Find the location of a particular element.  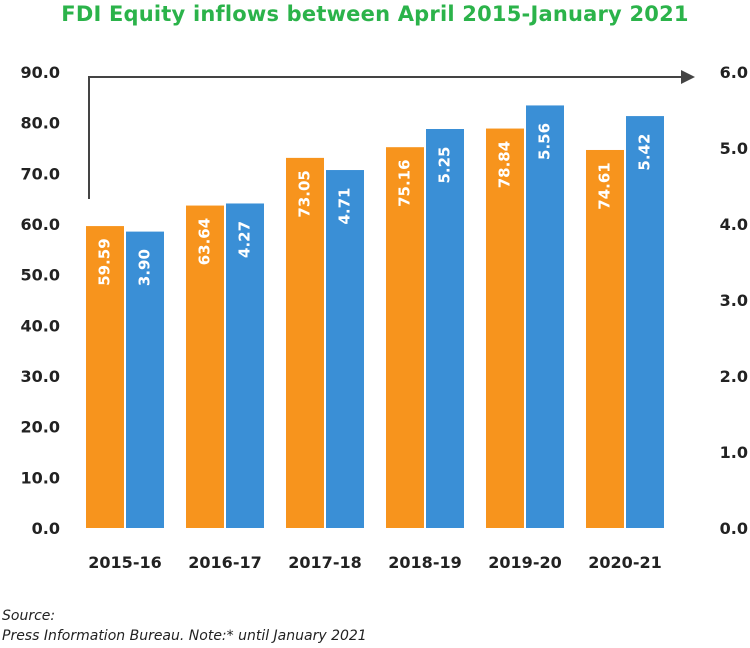

right-tick-label: 2.0 is located at coordinates (734, 376).